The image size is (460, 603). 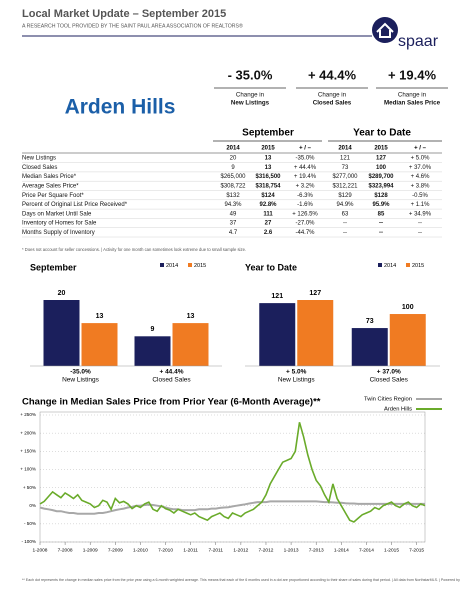 I want to click on table-row-label: Percent of Original List Price Received*, so click(x=75, y=205).